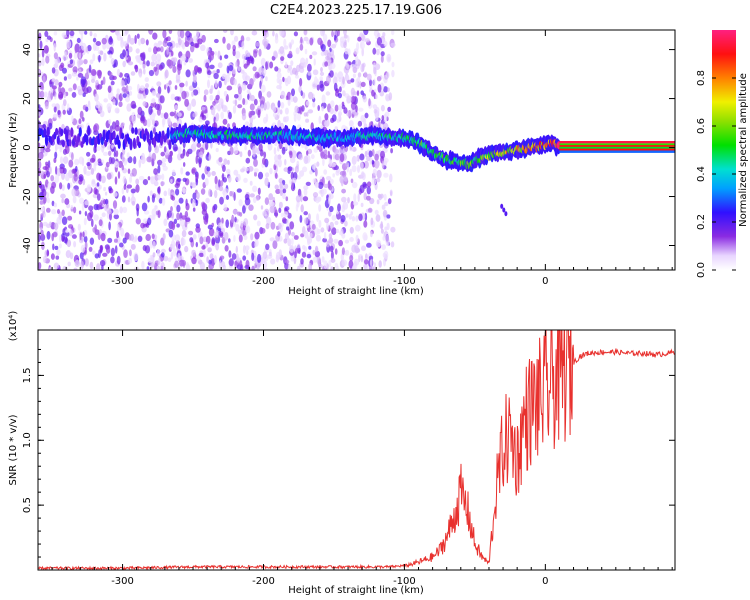  What do you see at coordinates (67, 135) in the screenshot?
I see `spectrogram-halo-mark` at bounding box center [67, 135].